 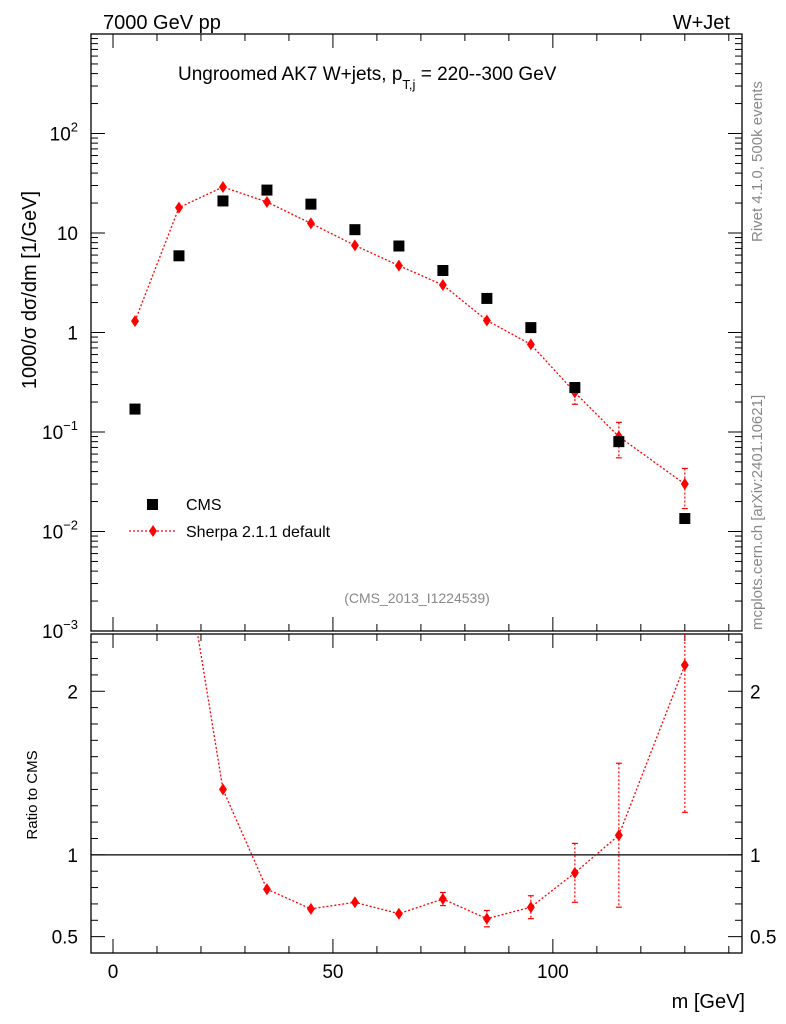 I want to click on main-y-axis-label: 1000/σ dσ/dm [1/GeV], so click(x=30, y=290).